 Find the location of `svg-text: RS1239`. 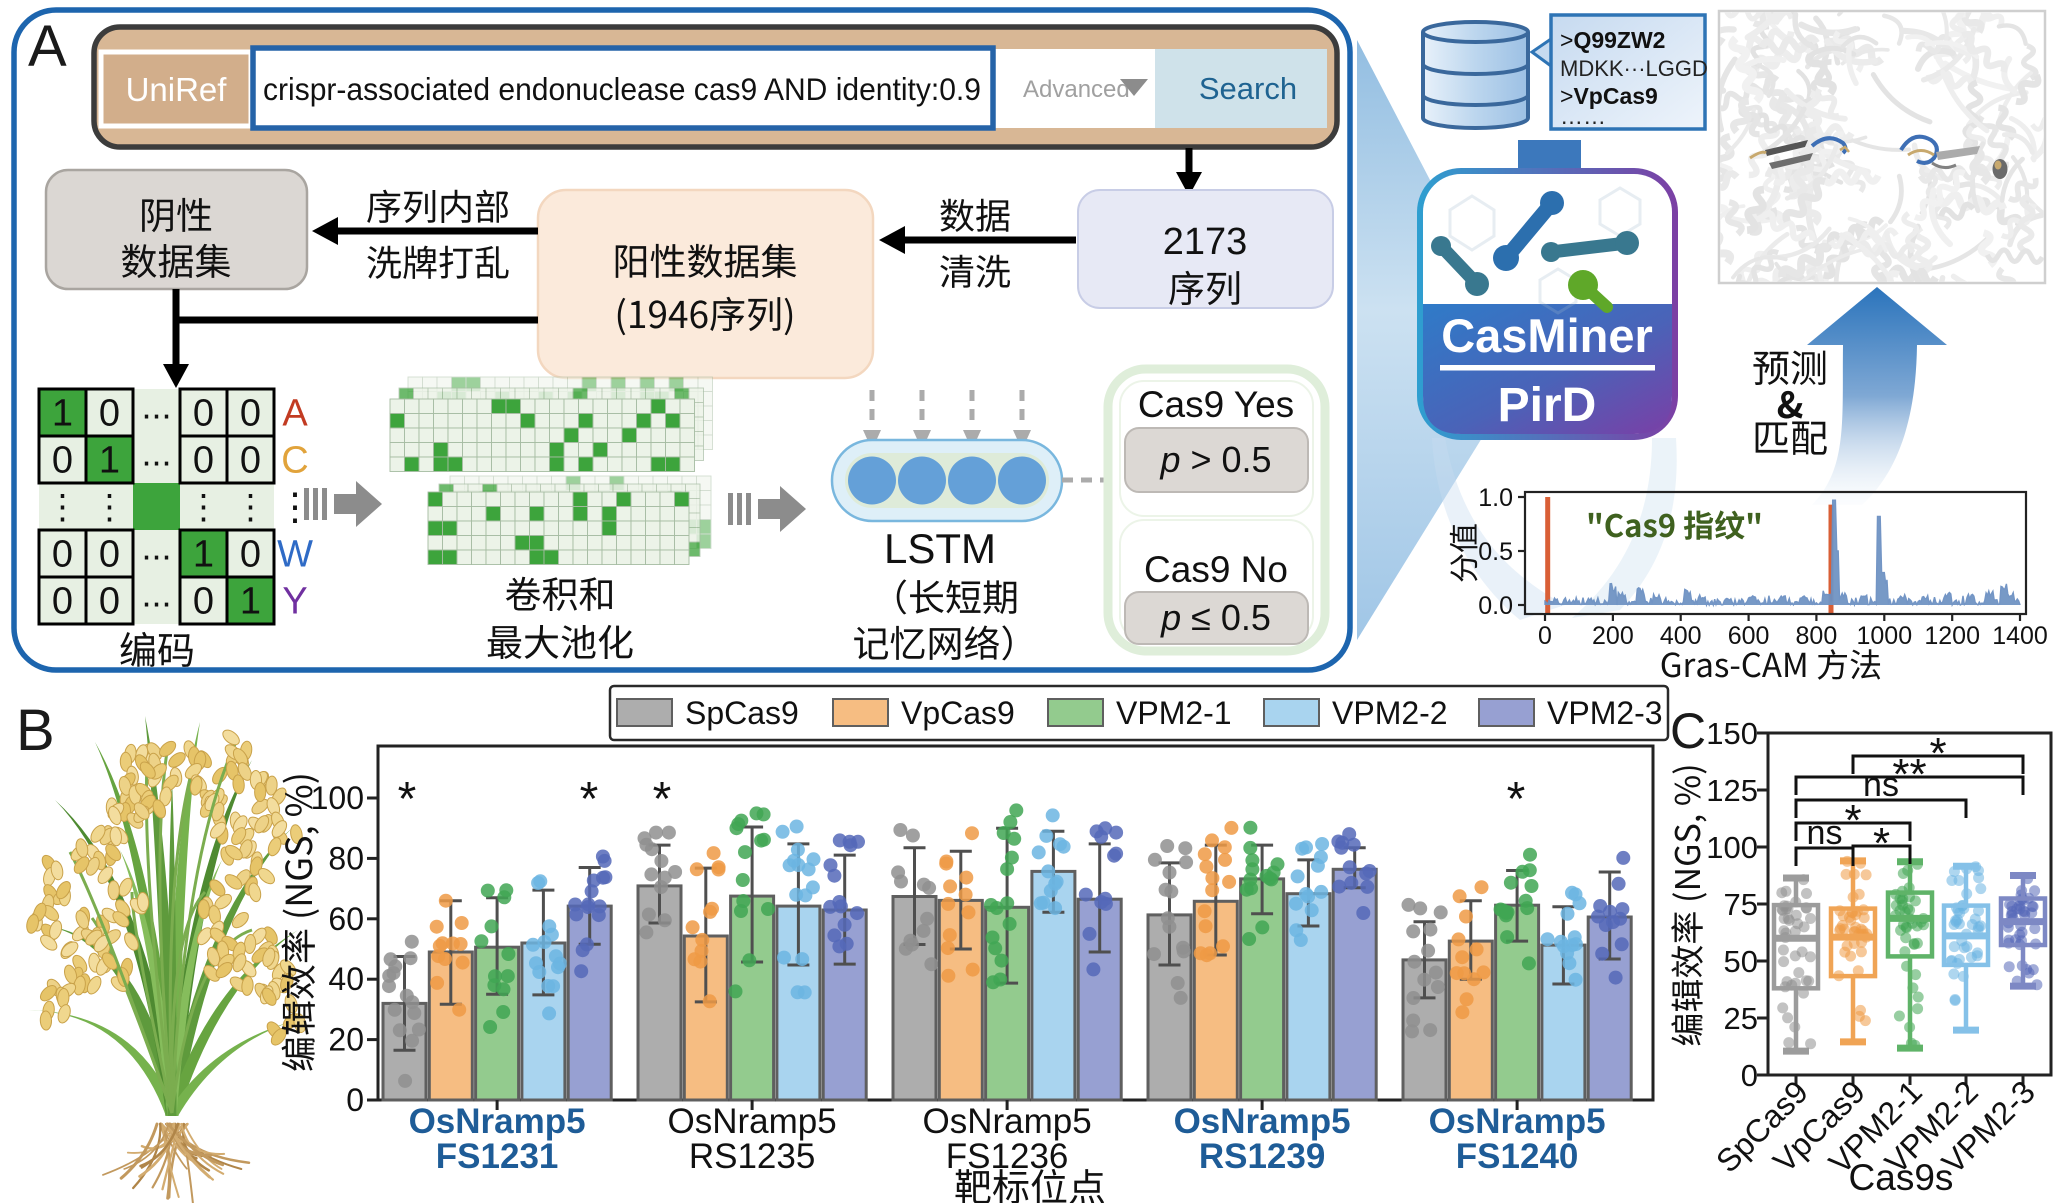

svg-text: RS1239 is located at coordinates (1262, 1156).